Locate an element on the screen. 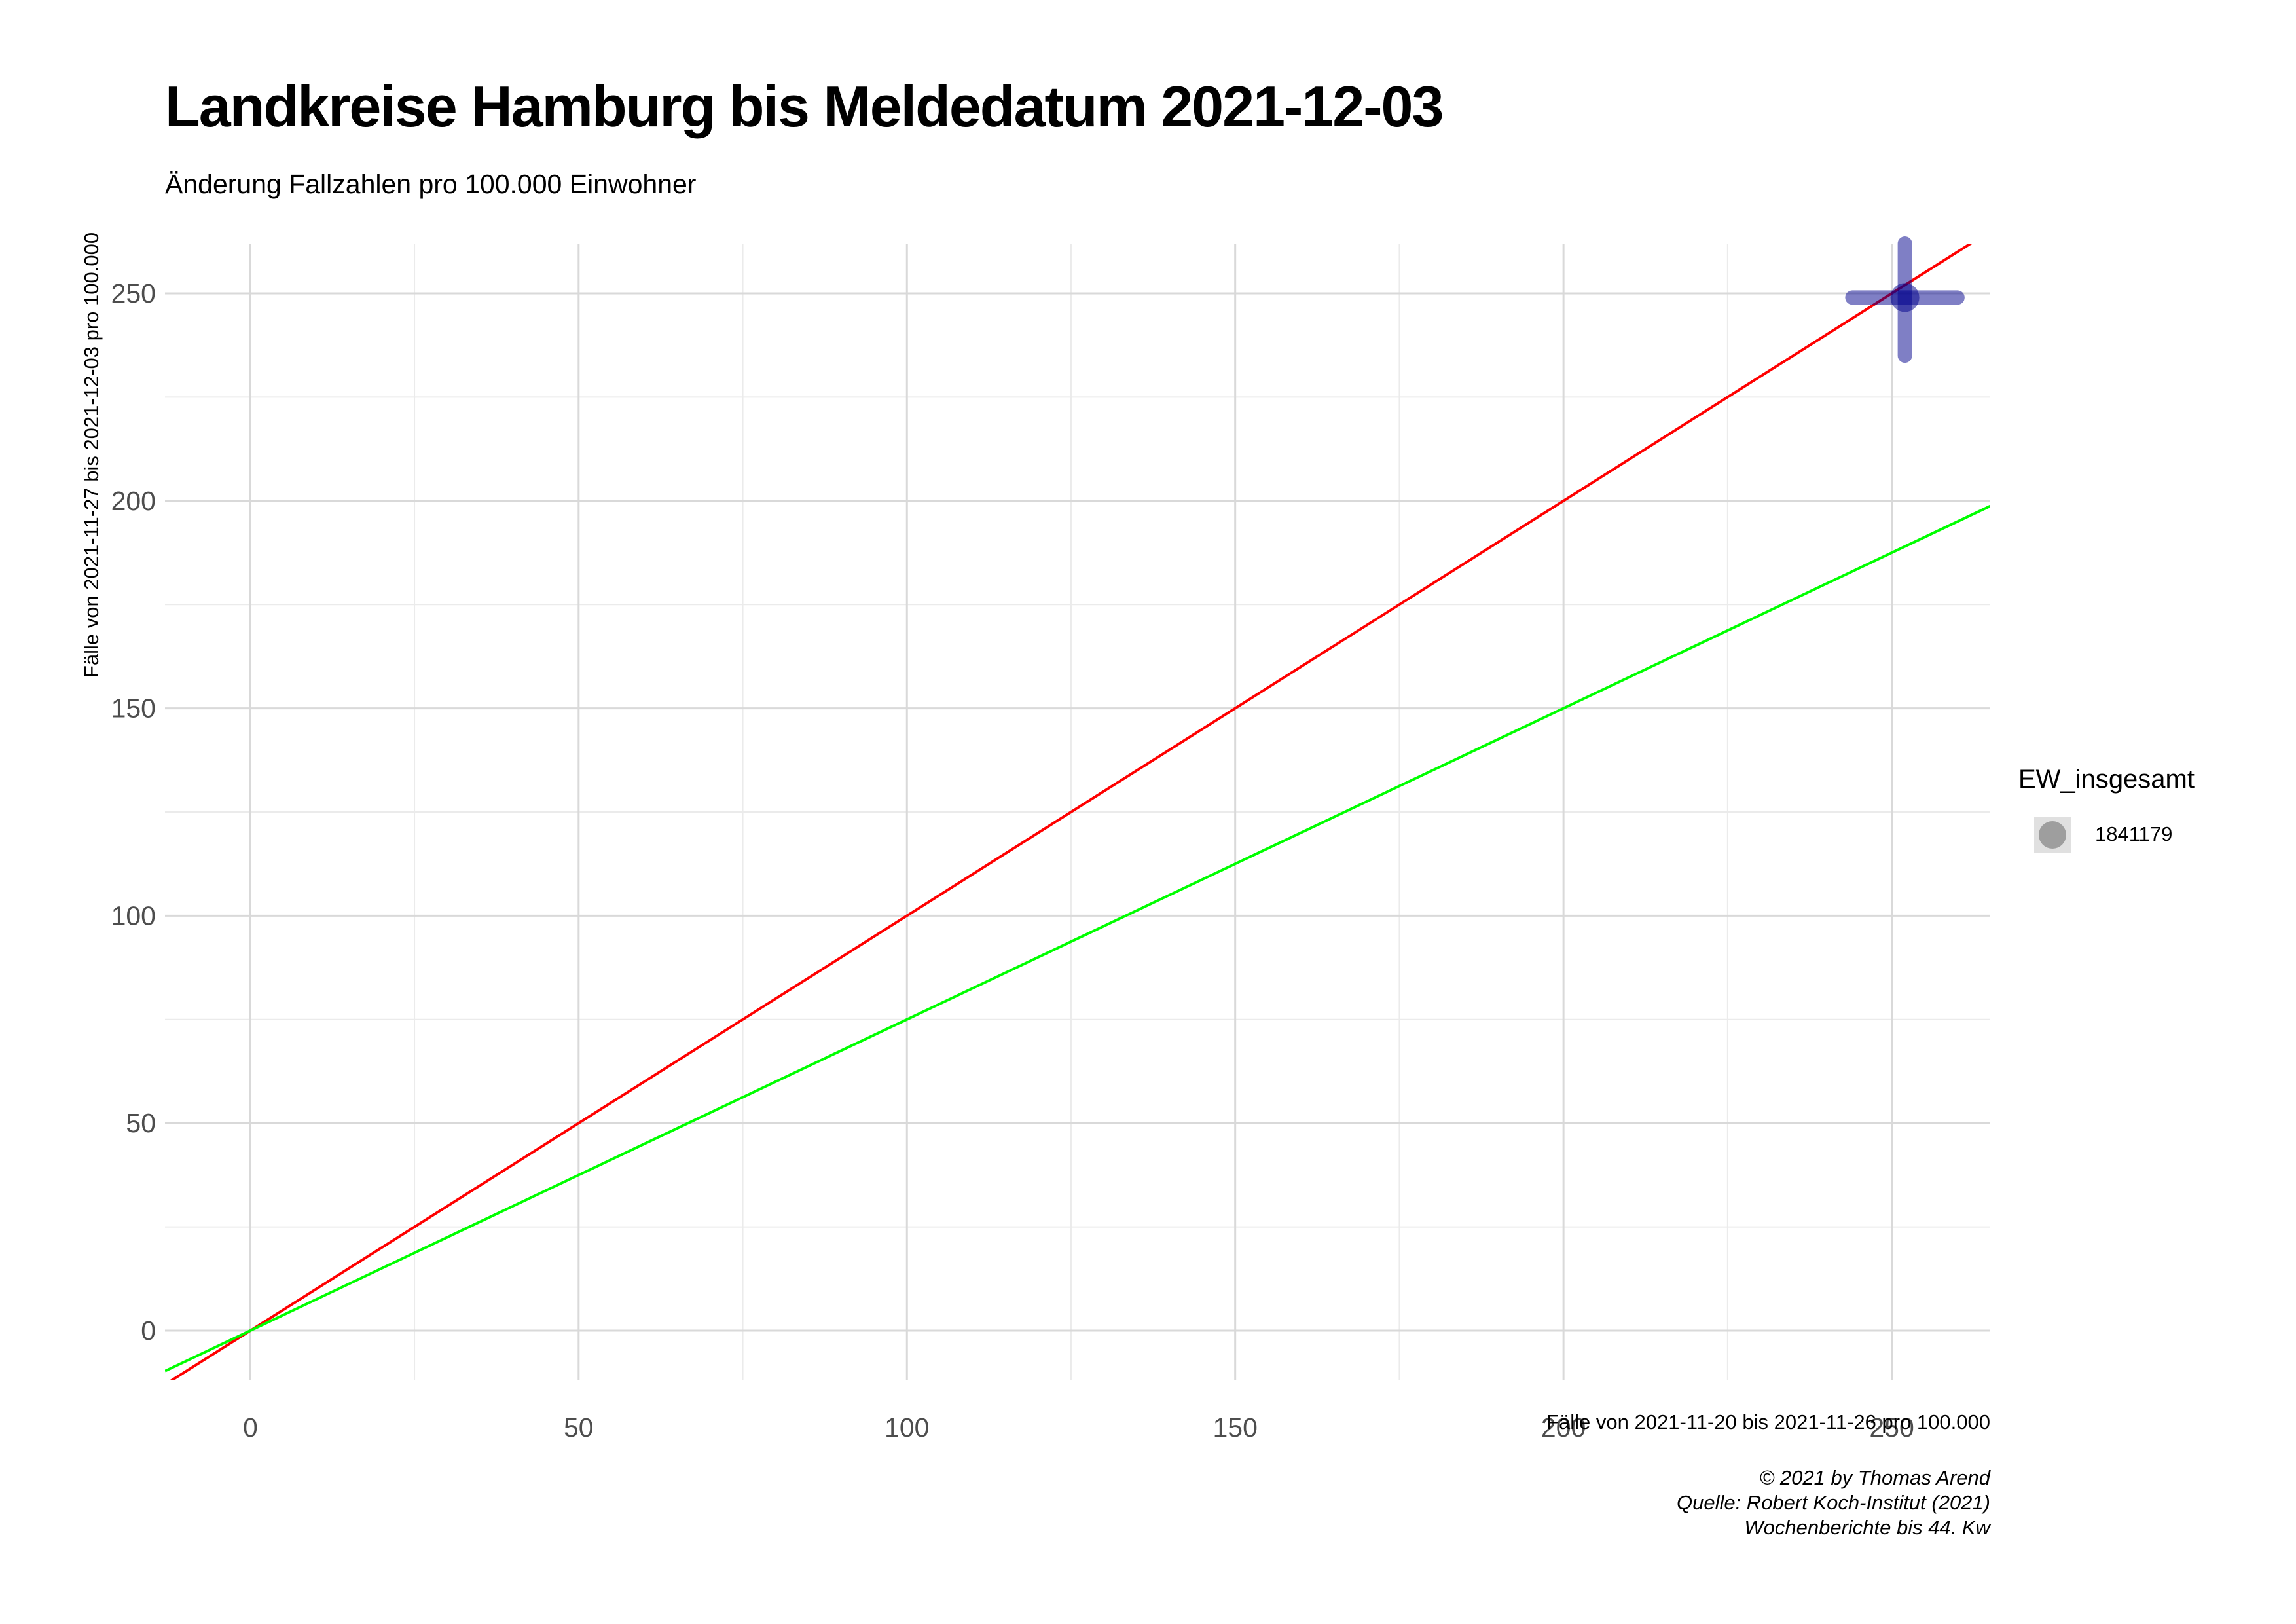  y-tick-label: 50 is located at coordinates (141, 1123).